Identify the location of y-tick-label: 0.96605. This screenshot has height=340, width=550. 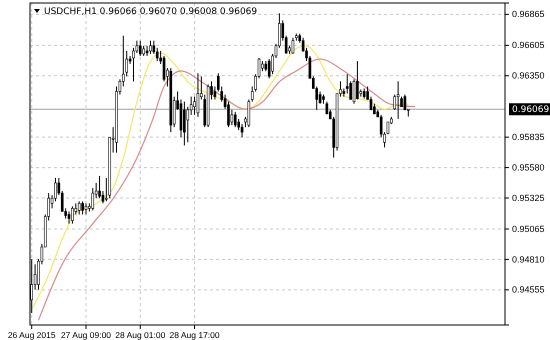
(528, 45).